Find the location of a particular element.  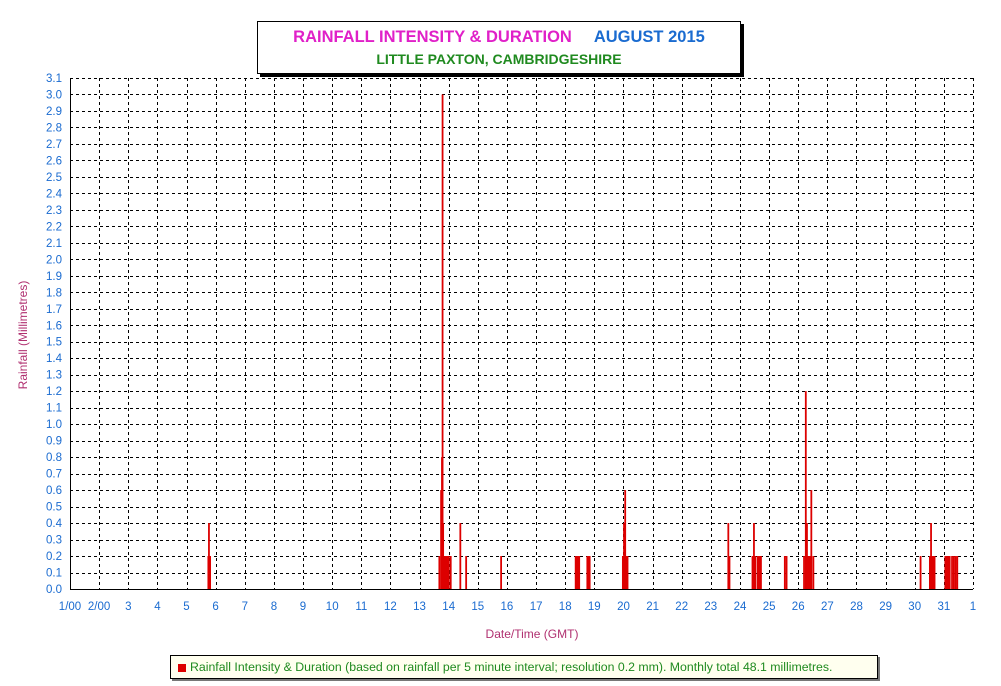

y-axis-label: Rainfall (Millimetres) is located at coordinates (23, 335).